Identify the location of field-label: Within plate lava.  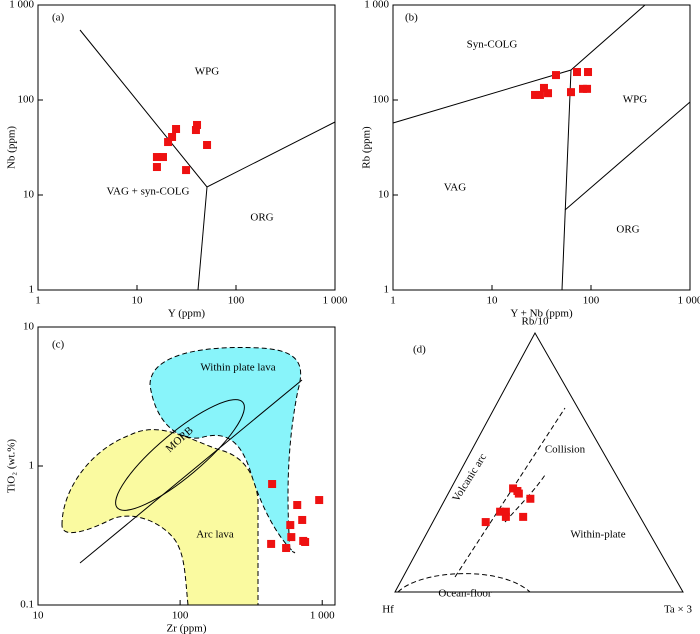
(237, 368).